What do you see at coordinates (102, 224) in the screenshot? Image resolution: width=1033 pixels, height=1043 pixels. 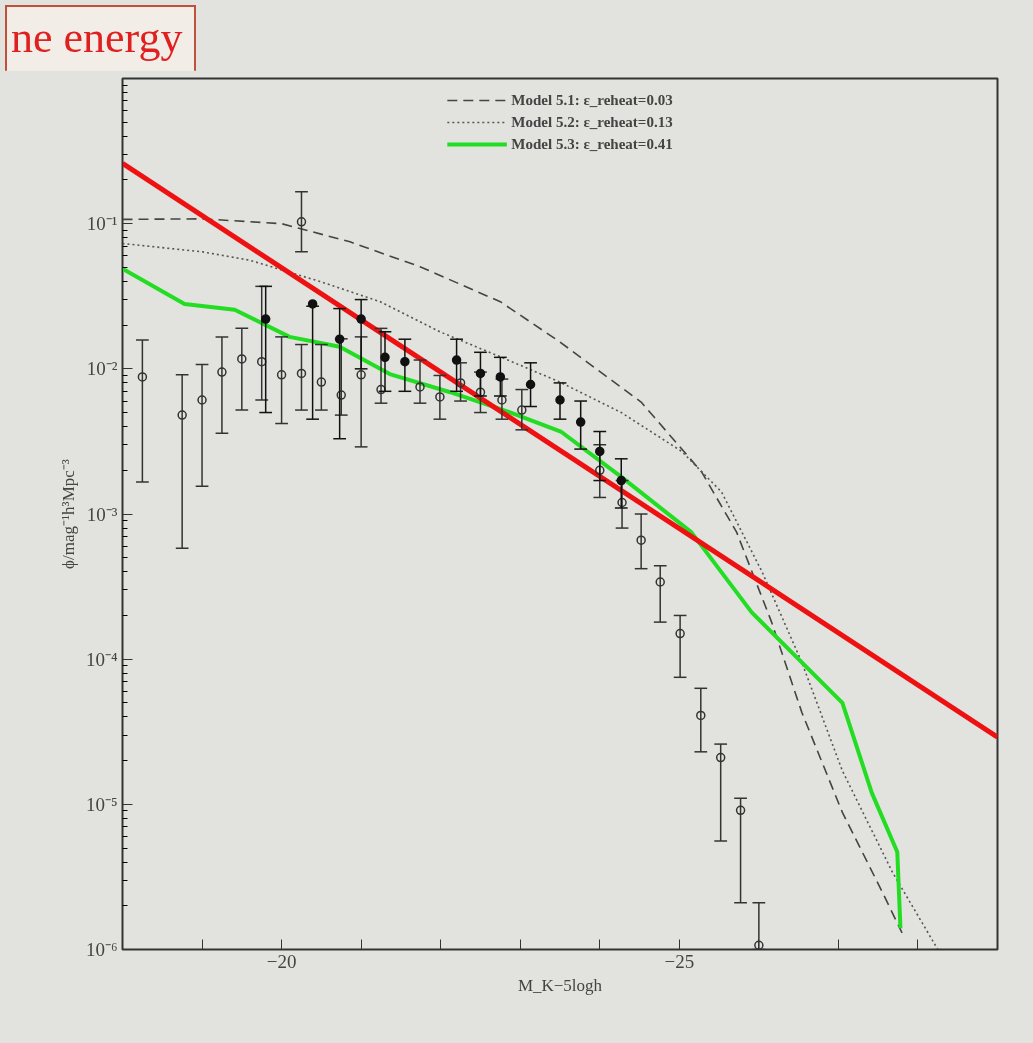 I see `y-tick-label: 10⁻¹` at bounding box center [102, 224].